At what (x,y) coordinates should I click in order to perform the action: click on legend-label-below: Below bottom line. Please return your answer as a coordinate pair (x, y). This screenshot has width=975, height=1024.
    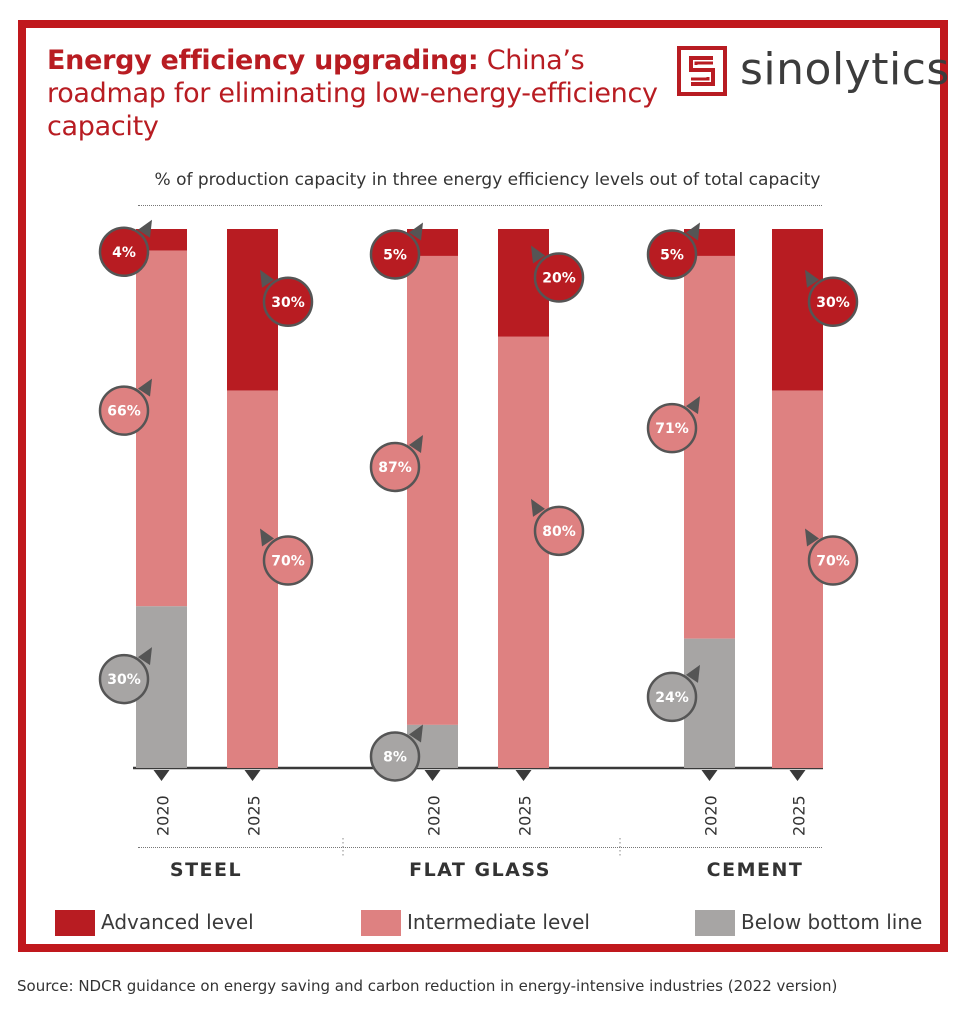
    Looking at the image, I should click on (832, 922).